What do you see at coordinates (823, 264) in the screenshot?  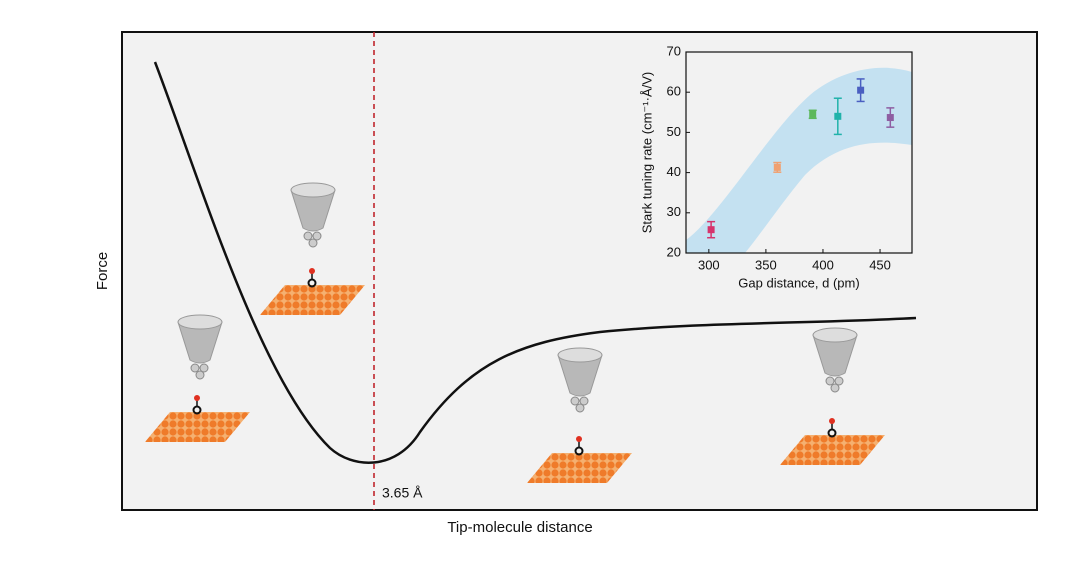 I see `x-tick-label: 400` at bounding box center [823, 264].